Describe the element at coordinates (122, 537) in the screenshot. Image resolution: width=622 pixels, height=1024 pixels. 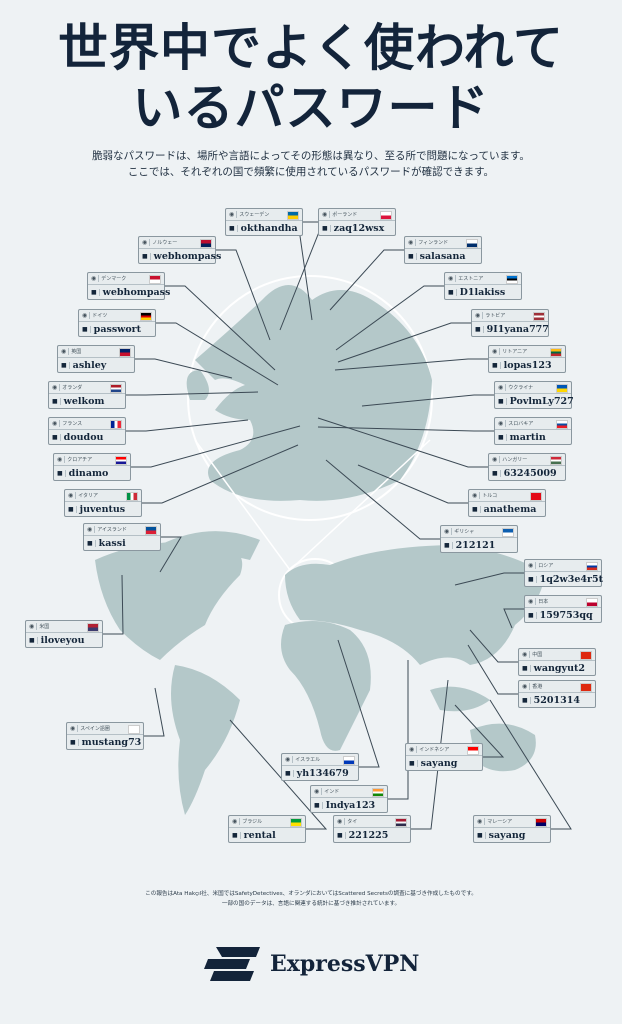
I see `password-card: ◉ アイスランド ■ kassi` at that location.